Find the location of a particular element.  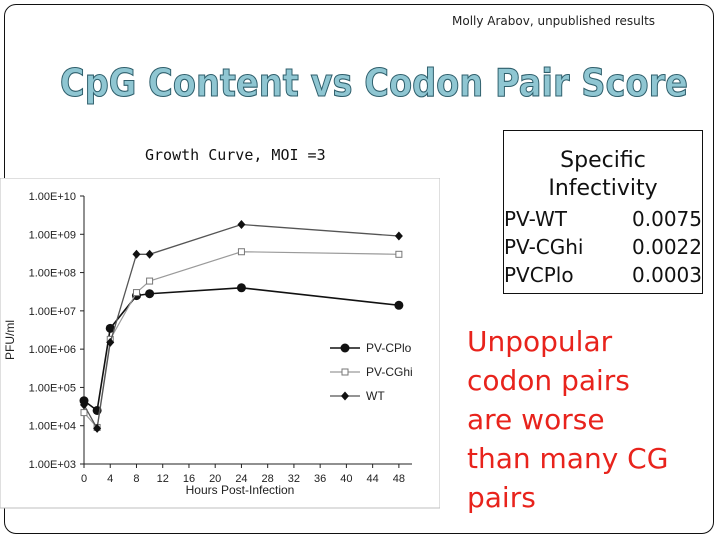

strain-name: PVCPlo is located at coordinates (539, 275).